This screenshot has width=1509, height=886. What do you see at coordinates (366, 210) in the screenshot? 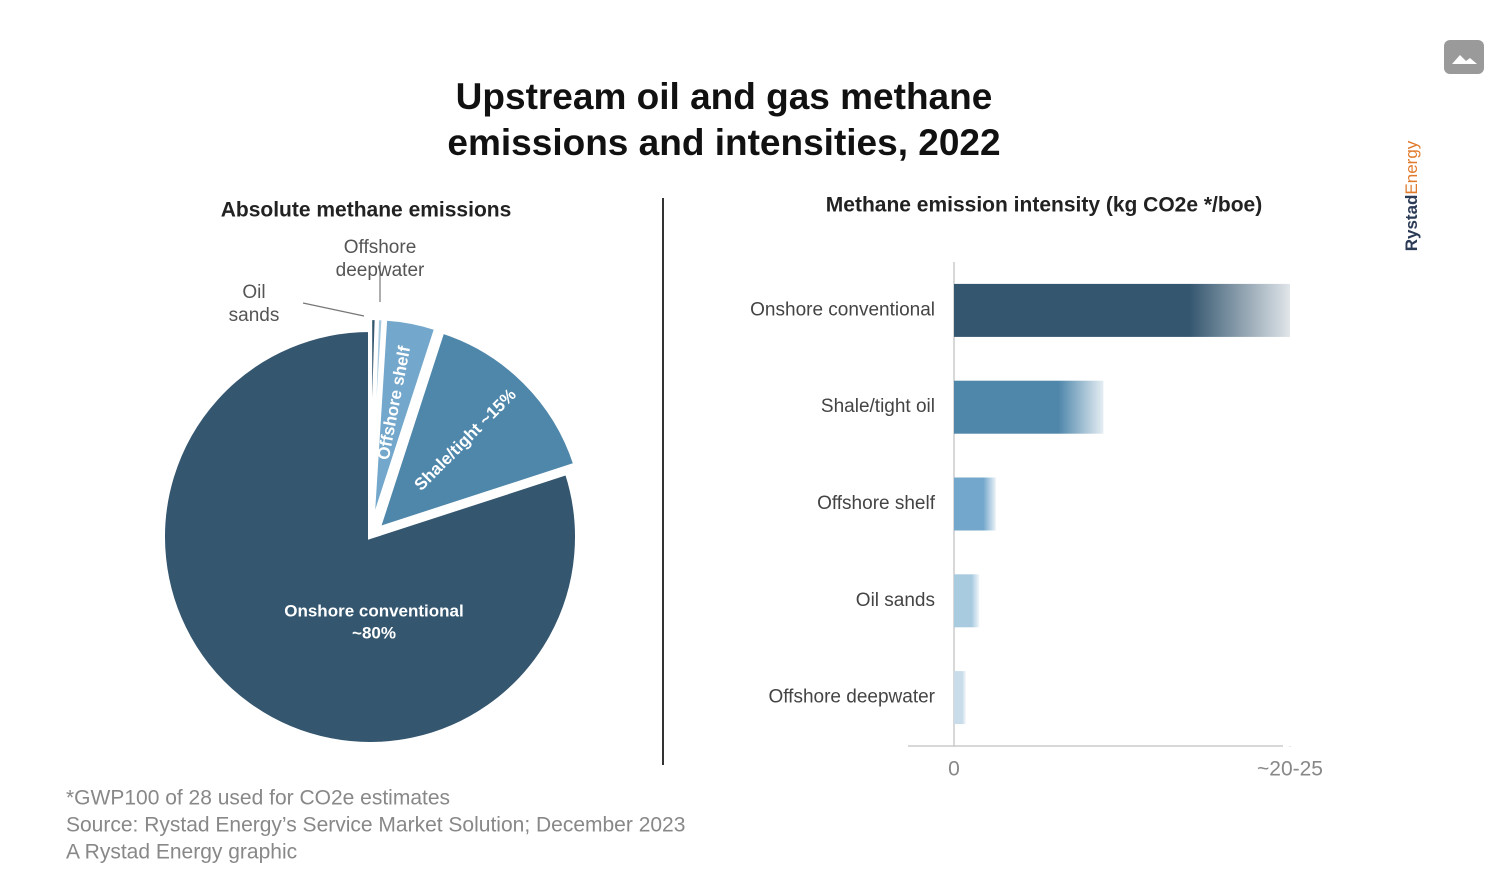
I see `pie-title: Absolute methane emissions` at bounding box center [366, 210].